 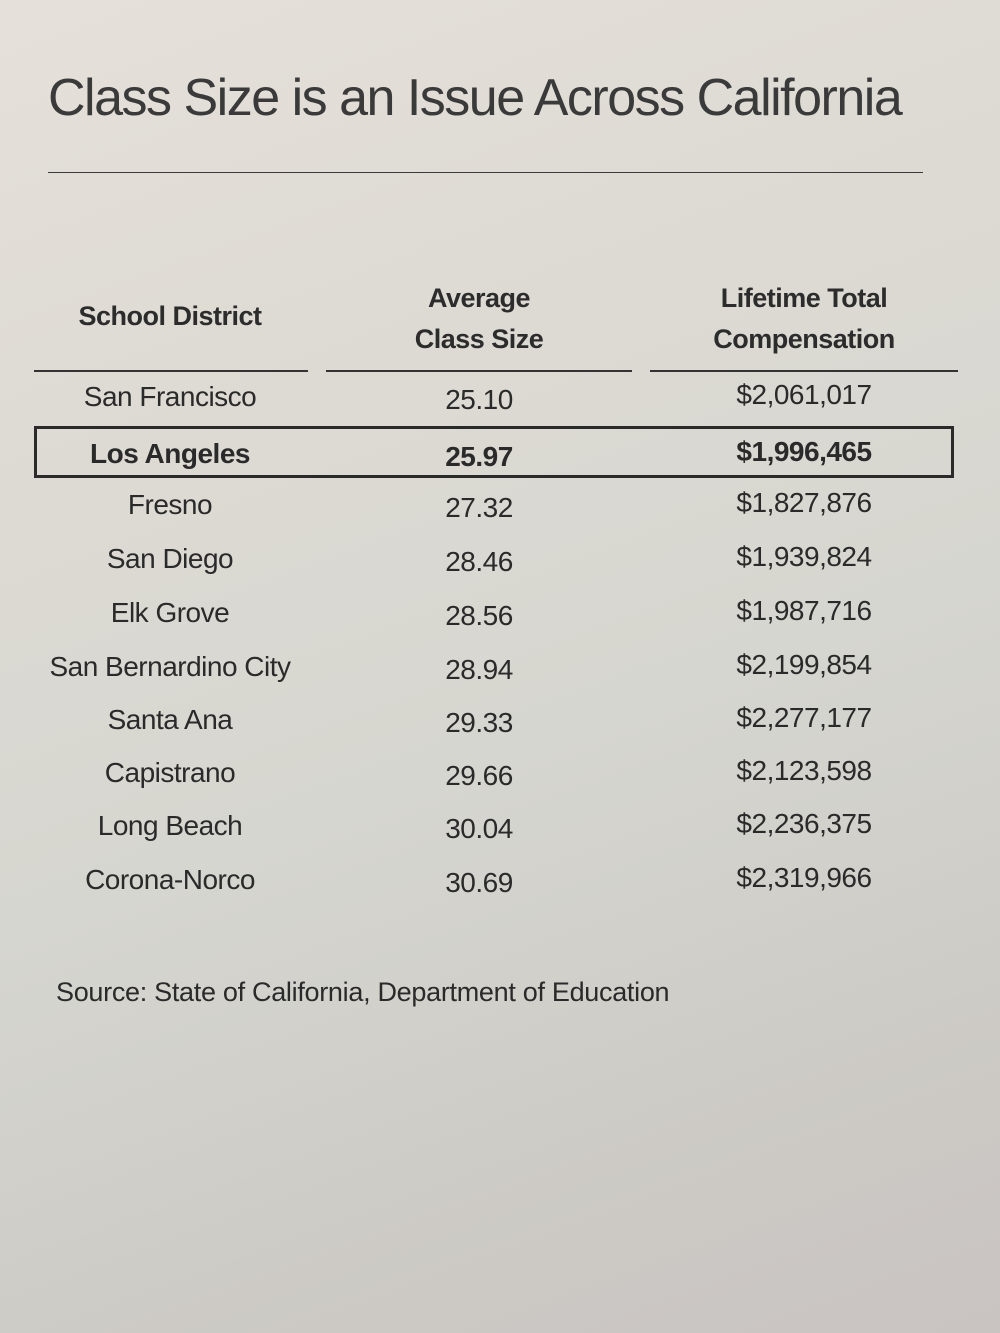 I want to click on header-class-size-line1: Average, so click(x=479, y=298).